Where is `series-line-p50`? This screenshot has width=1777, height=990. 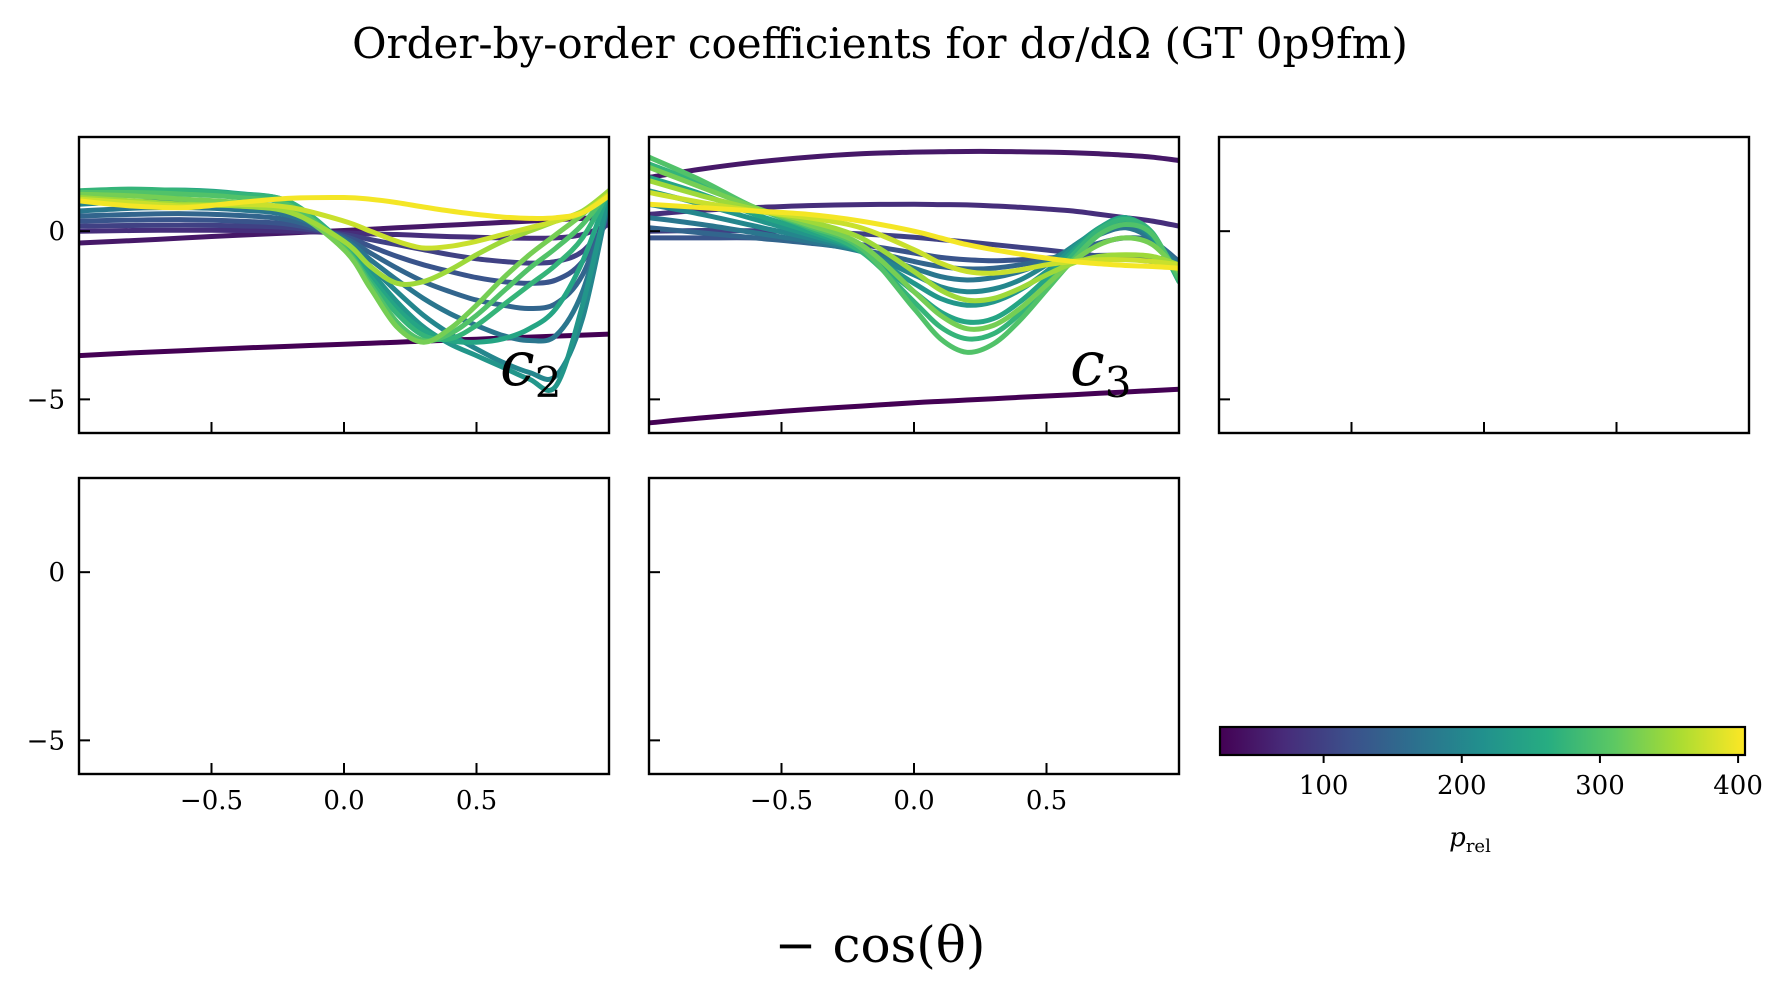 series-line-p50 is located at coordinates (914, 164).